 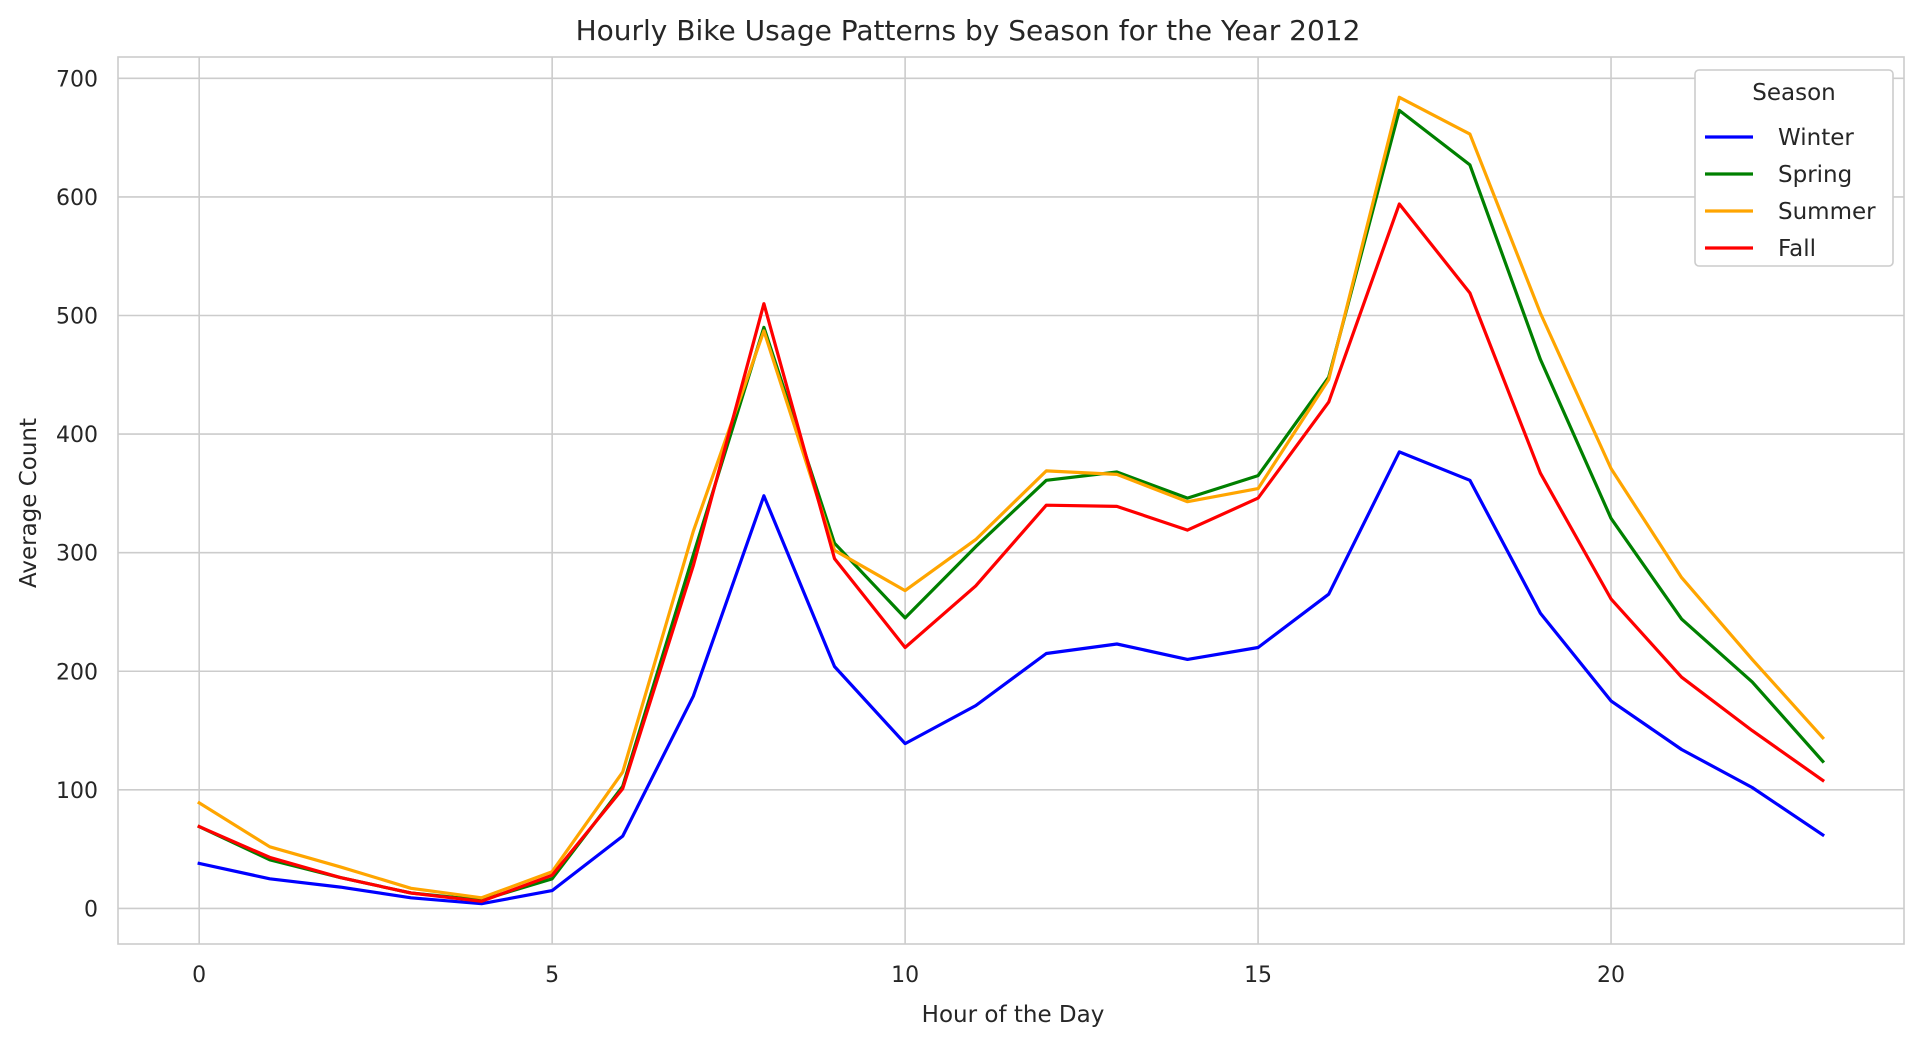 What do you see at coordinates (1258, 975) in the screenshot?
I see `x-tick-label: 15` at bounding box center [1258, 975].